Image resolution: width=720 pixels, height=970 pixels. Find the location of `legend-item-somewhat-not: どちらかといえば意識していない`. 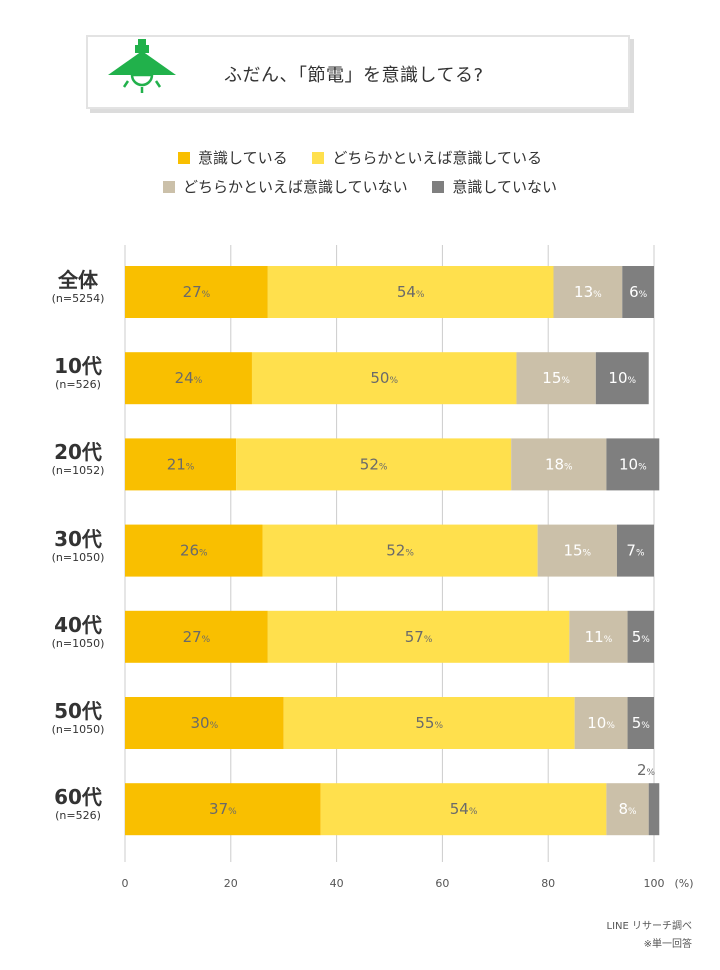

legend-item-somewhat-not: どちらかといえば意識していない is located at coordinates (285, 186).